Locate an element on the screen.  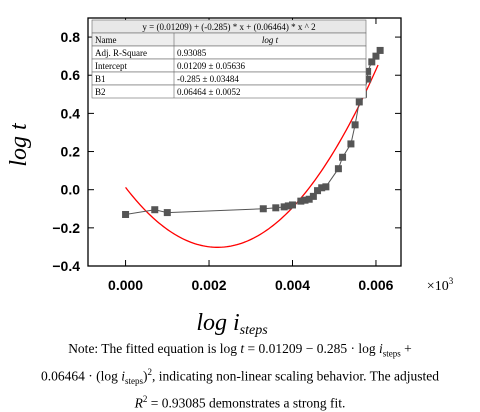
x-tick-label: 0.002 is located at coordinates (209, 285).